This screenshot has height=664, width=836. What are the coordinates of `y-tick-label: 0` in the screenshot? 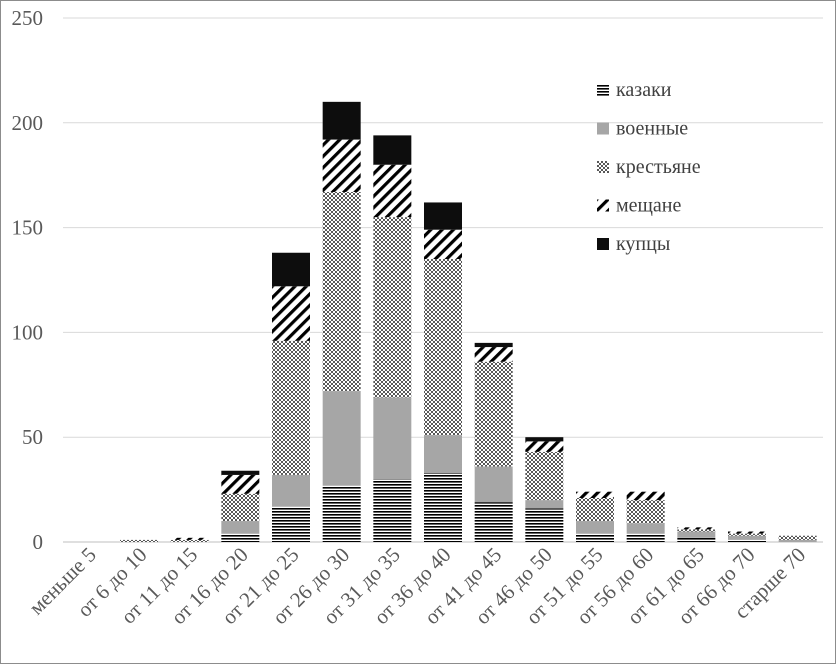 It's located at (38, 542).